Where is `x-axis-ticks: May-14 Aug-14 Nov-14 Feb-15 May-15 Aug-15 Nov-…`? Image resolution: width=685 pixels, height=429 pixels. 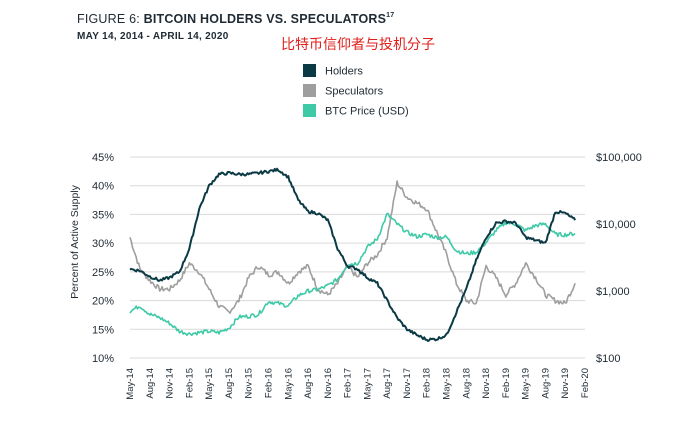 x-axis-ticks: May-14 Aug-14 Nov-14 Feb-15 May-15 Aug-15 Nov-… is located at coordinates (358, 384).